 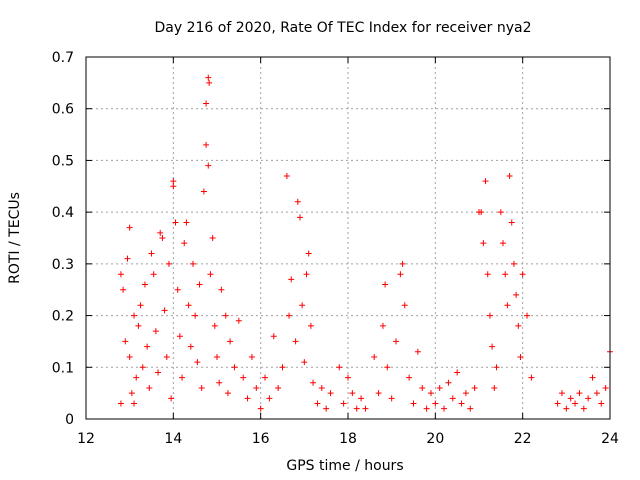 What do you see at coordinates (63, 58) in the screenshot?
I see `y-tick-label: 0.7` at bounding box center [63, 58].